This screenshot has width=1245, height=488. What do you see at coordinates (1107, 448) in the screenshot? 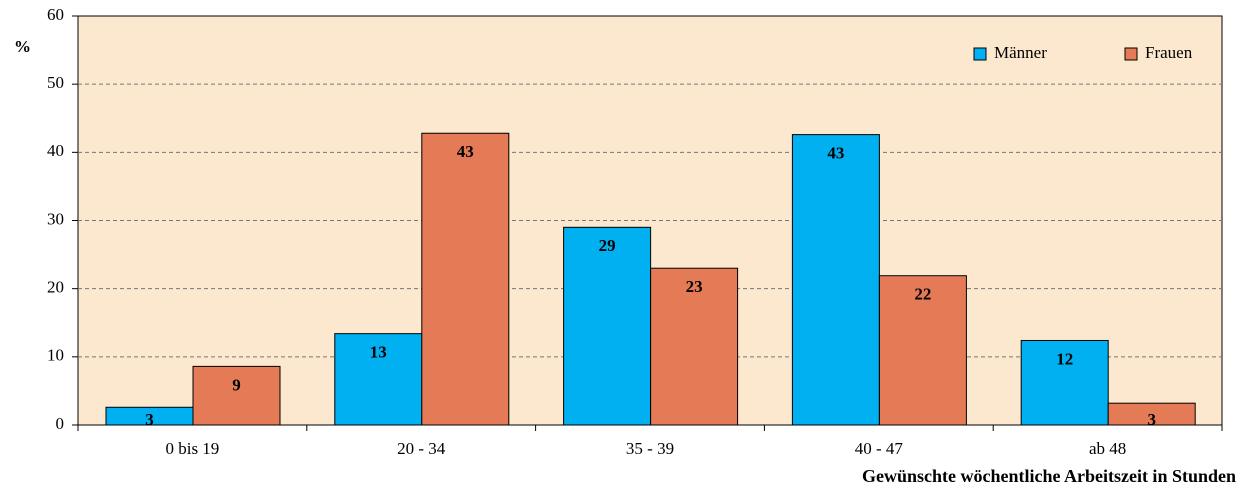
I see `x-tick-label: ab 48` at bounding box center [1107, 448].